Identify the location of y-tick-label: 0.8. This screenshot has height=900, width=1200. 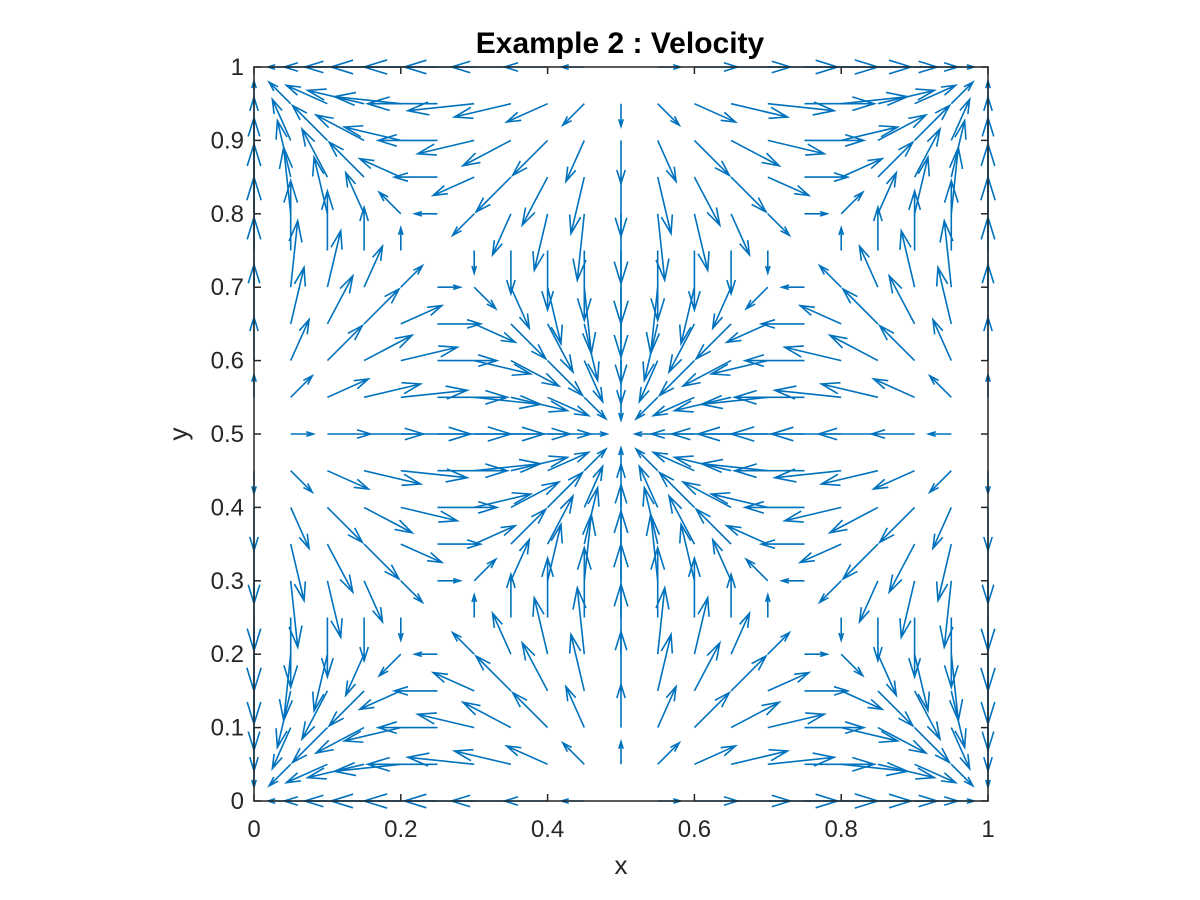
(227, 214).